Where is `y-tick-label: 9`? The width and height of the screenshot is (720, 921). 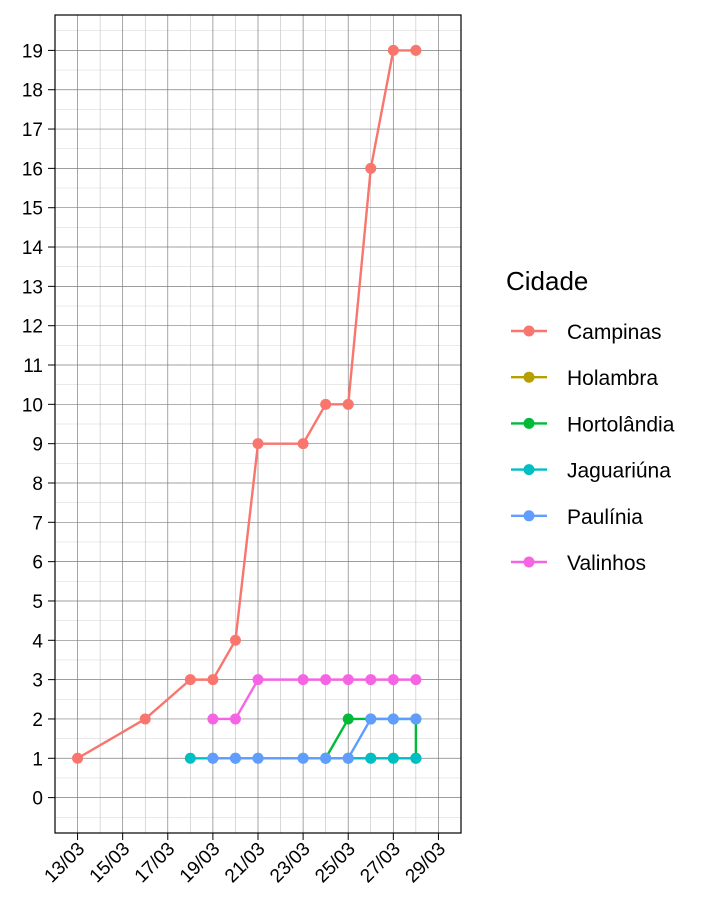
y-tick-label: 9 is located at coordinates (37, 445).